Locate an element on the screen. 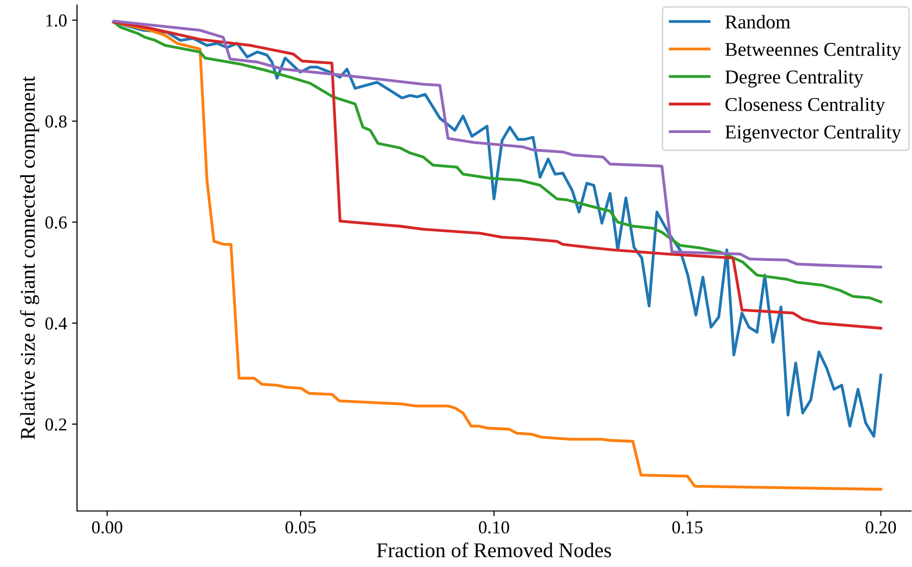  x-tick-label: 0.15 is located at coordinates (687, 527).